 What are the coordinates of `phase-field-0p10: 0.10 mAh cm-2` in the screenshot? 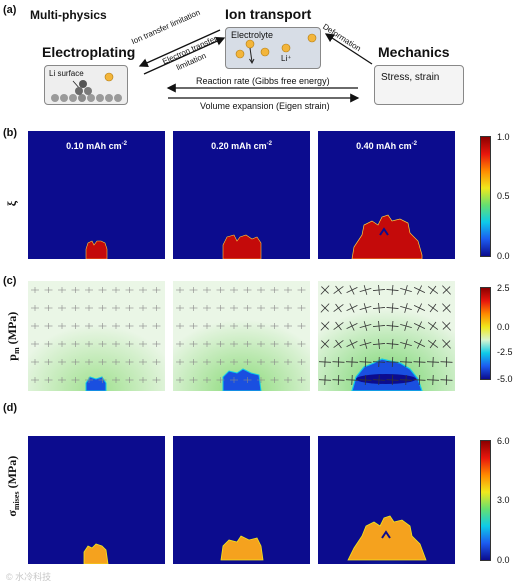 It's located at (96, 195).